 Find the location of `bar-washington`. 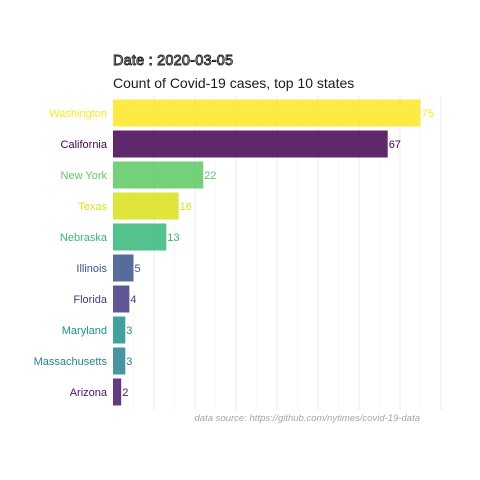

bar-washington is located at coordinates (267, 113).